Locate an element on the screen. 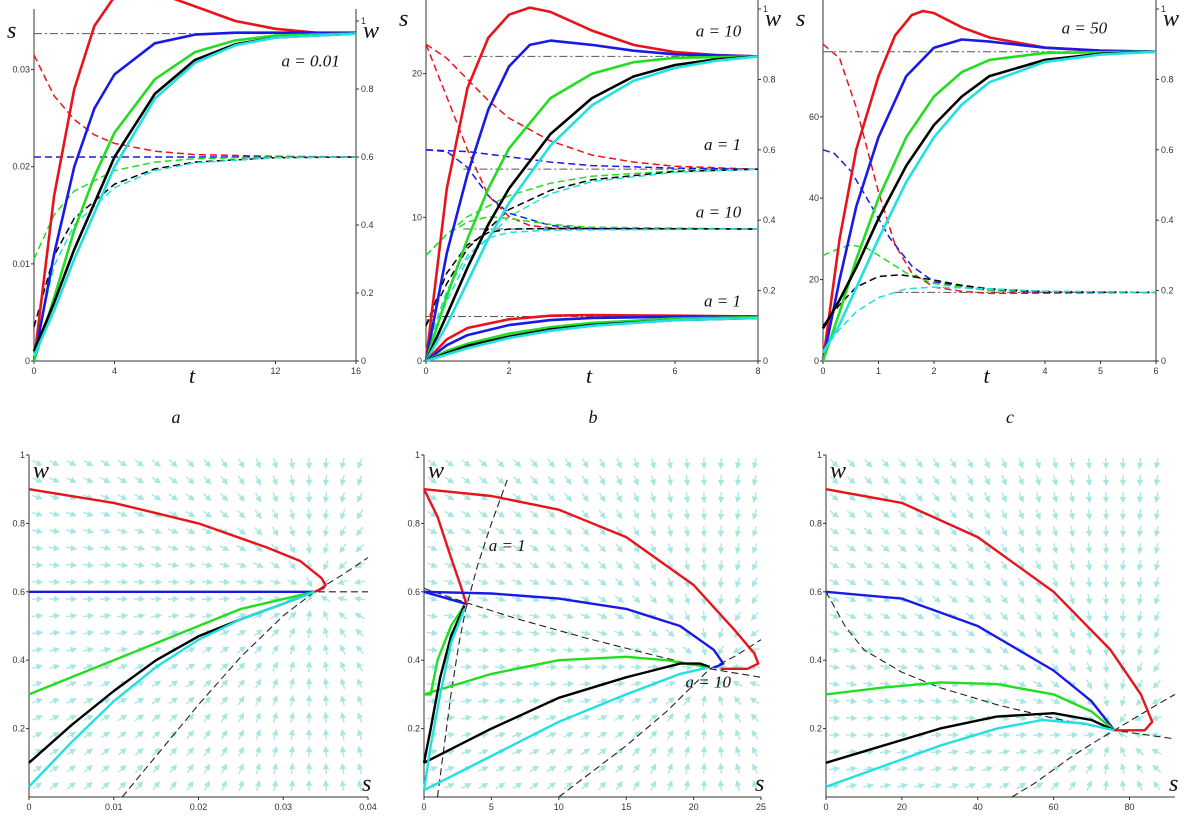 This screenshot has height=819, width=1186. y-right-label: w is located at coordinates (773, 19).